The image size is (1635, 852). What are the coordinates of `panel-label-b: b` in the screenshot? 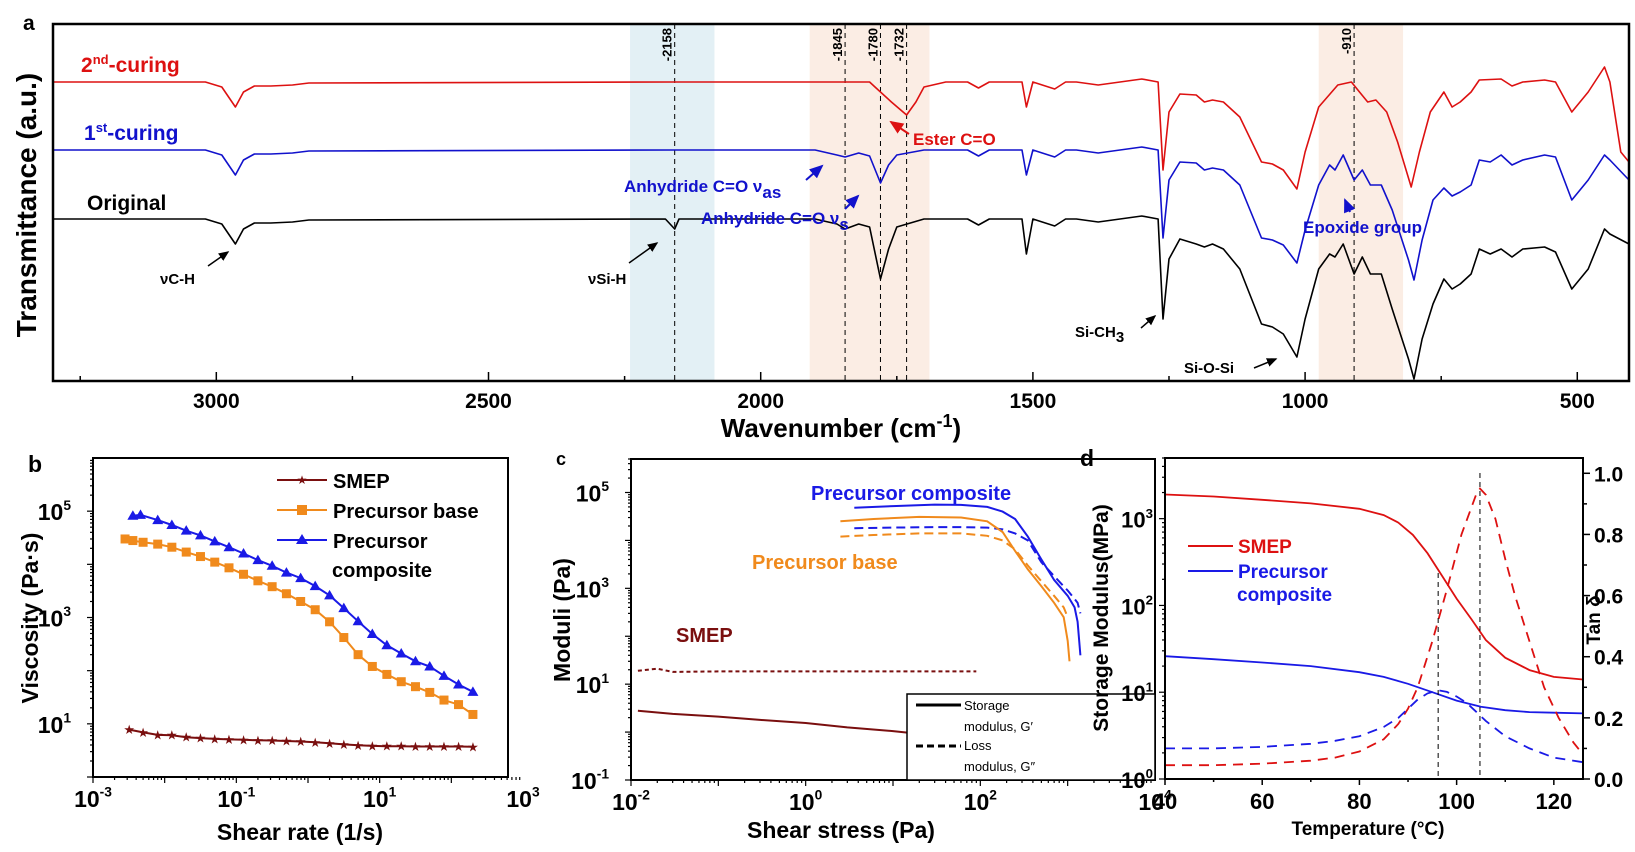 It's located at (35, 464).